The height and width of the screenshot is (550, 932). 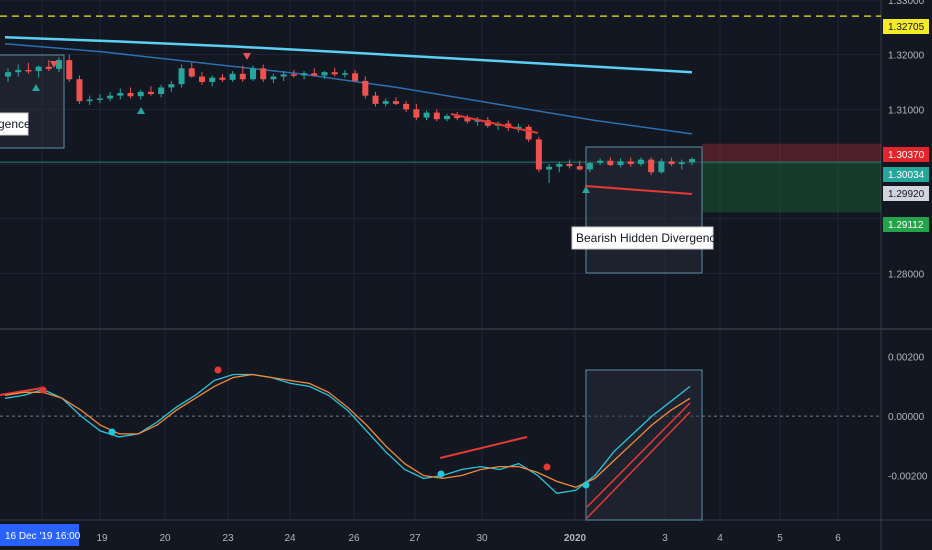 I want to click on price-tick-label: 1.32000, so click(x=906, y=56).